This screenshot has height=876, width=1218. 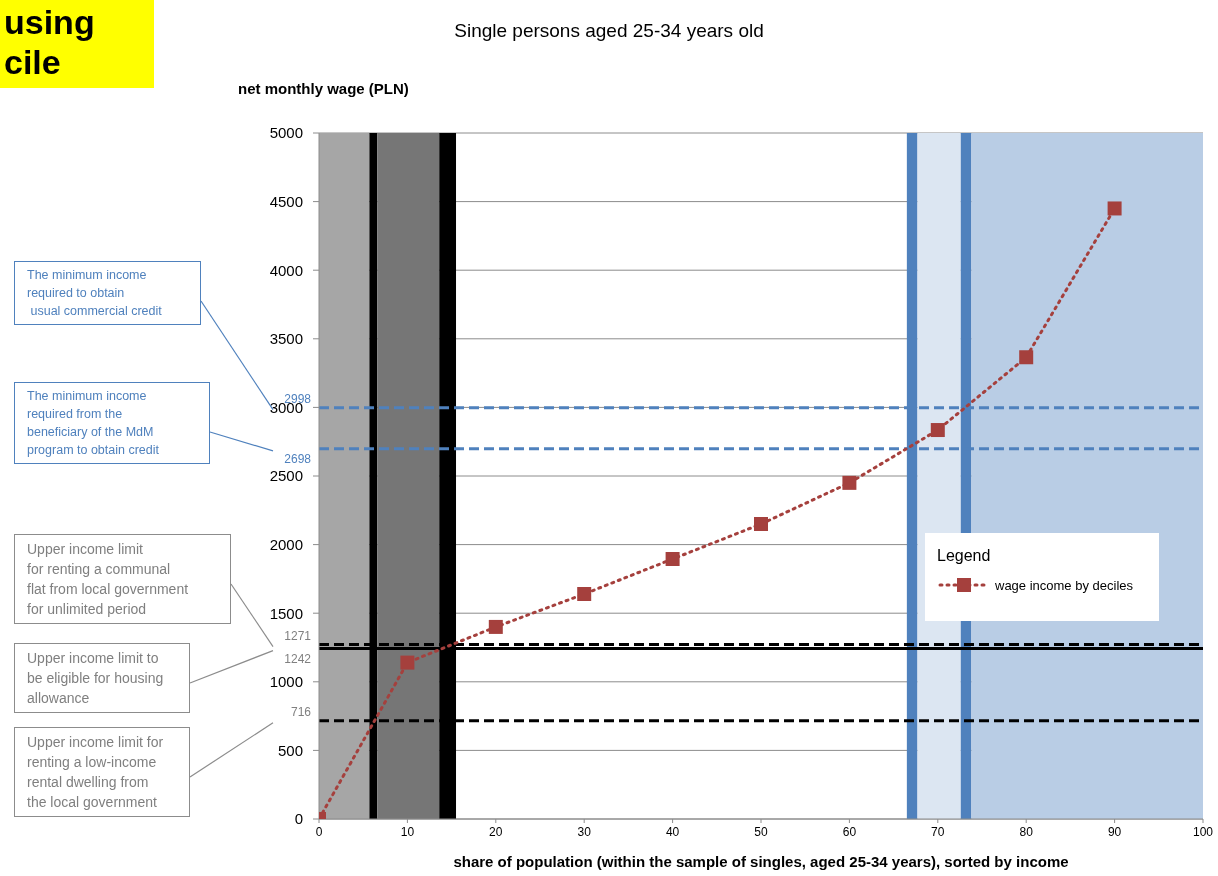 What do you see at coordinates (761, 831) in the screenshot?
I see `x-tick-label: 50` at bounding box center [761, 831].